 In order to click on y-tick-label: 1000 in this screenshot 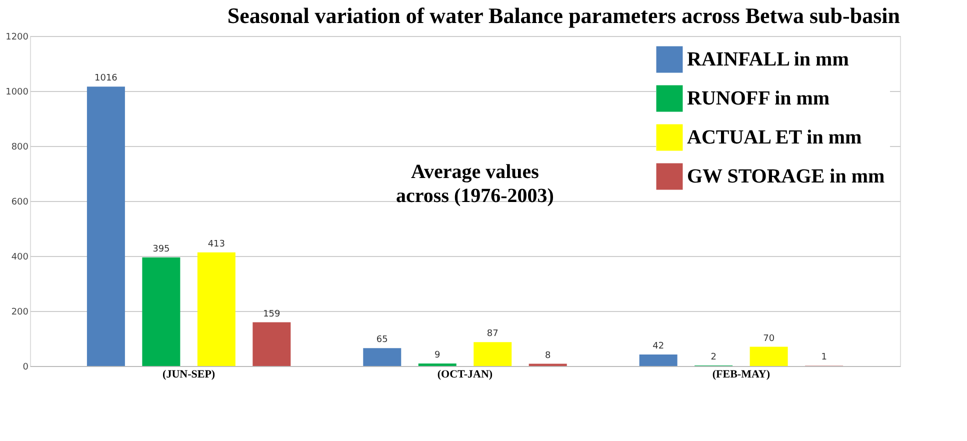, I will do `click(17, 93)`.